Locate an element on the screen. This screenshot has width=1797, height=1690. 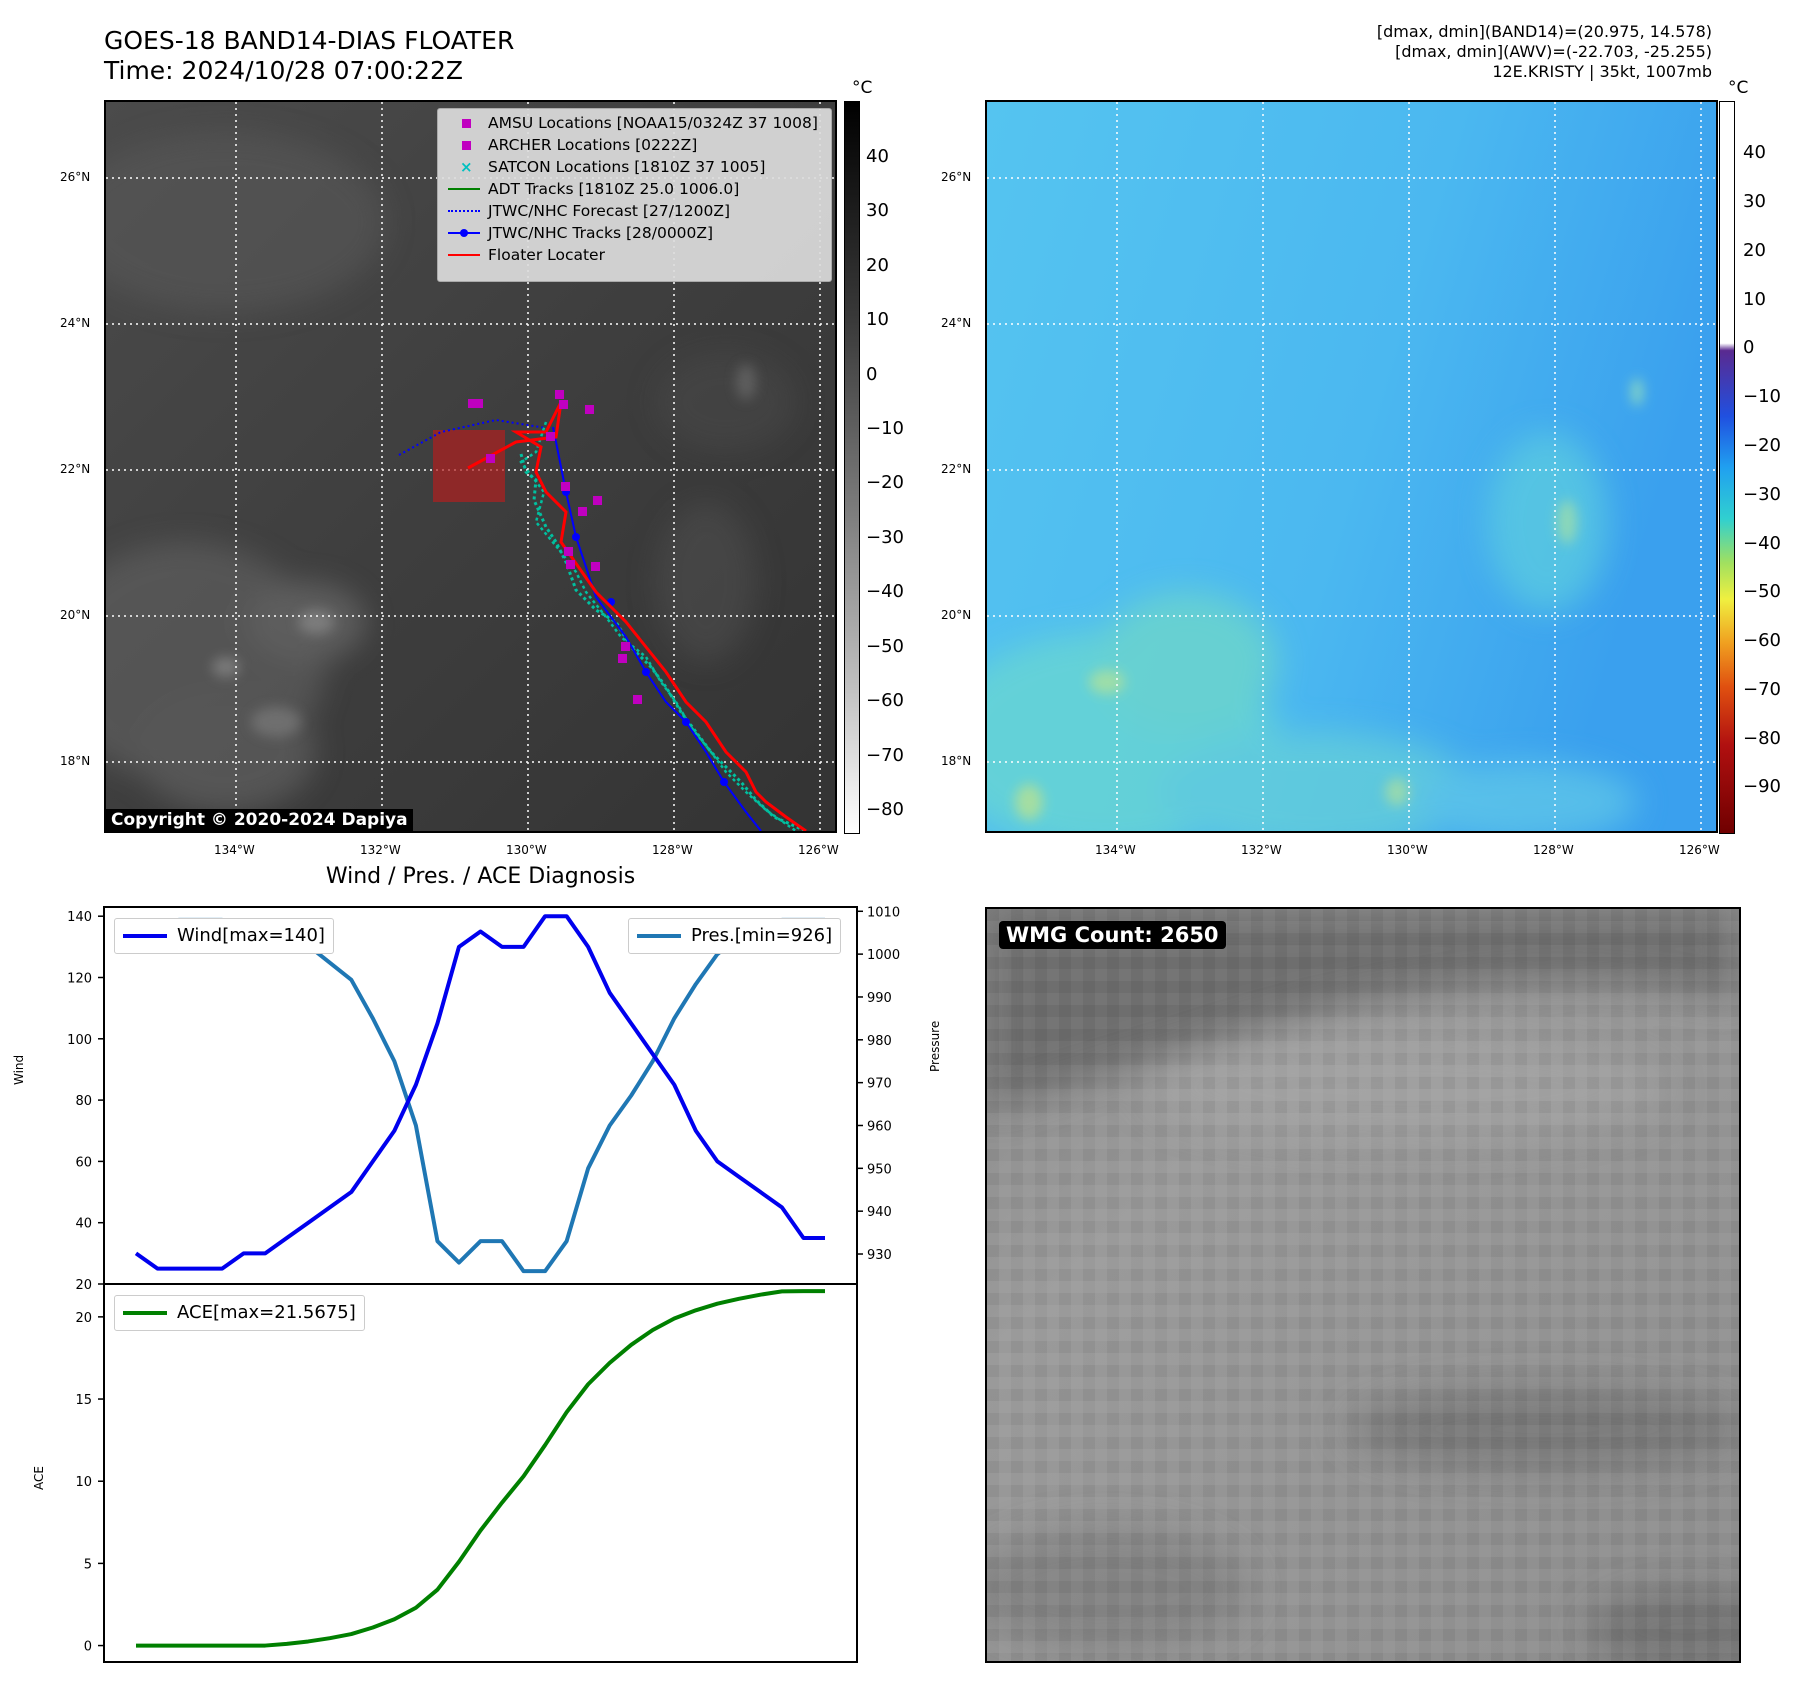
wind-legend: Wind[max=140] is located at coordinates (224, 936).